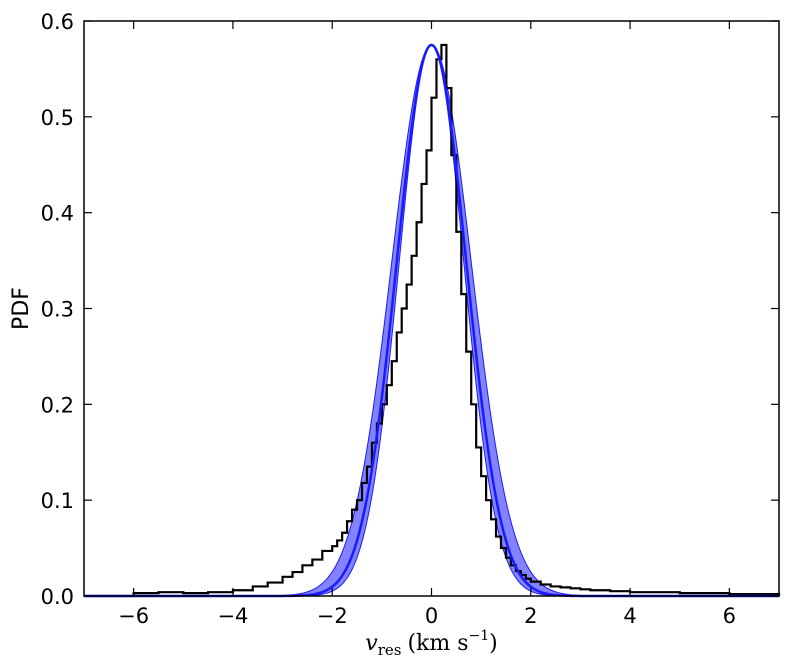 The width and height of the screenshot is (788, 667). I want to click on y-tick-label: 0.6, so click(57, 22).